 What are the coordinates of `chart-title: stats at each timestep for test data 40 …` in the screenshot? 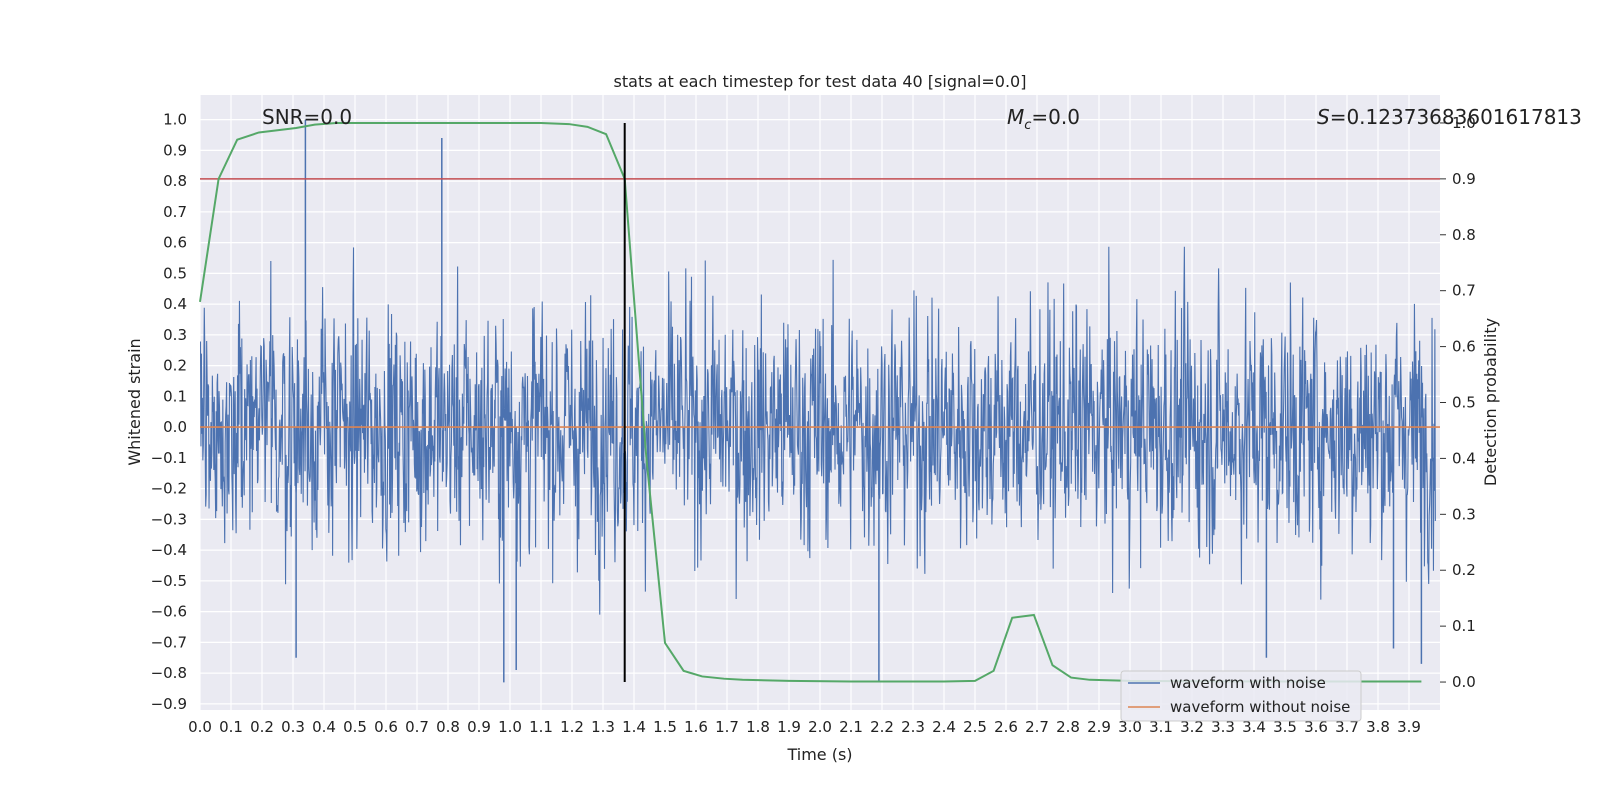 It's located at (820, 81).